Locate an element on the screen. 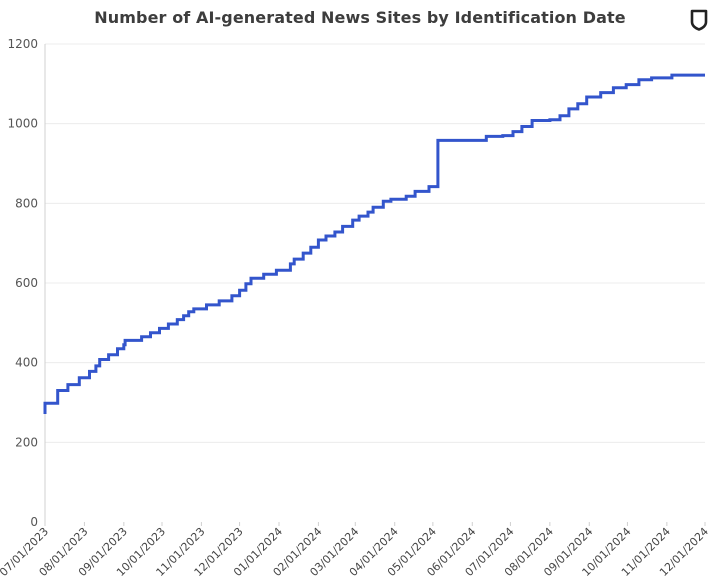  y-tick-label: 200 is located at coordinates (26, 442).